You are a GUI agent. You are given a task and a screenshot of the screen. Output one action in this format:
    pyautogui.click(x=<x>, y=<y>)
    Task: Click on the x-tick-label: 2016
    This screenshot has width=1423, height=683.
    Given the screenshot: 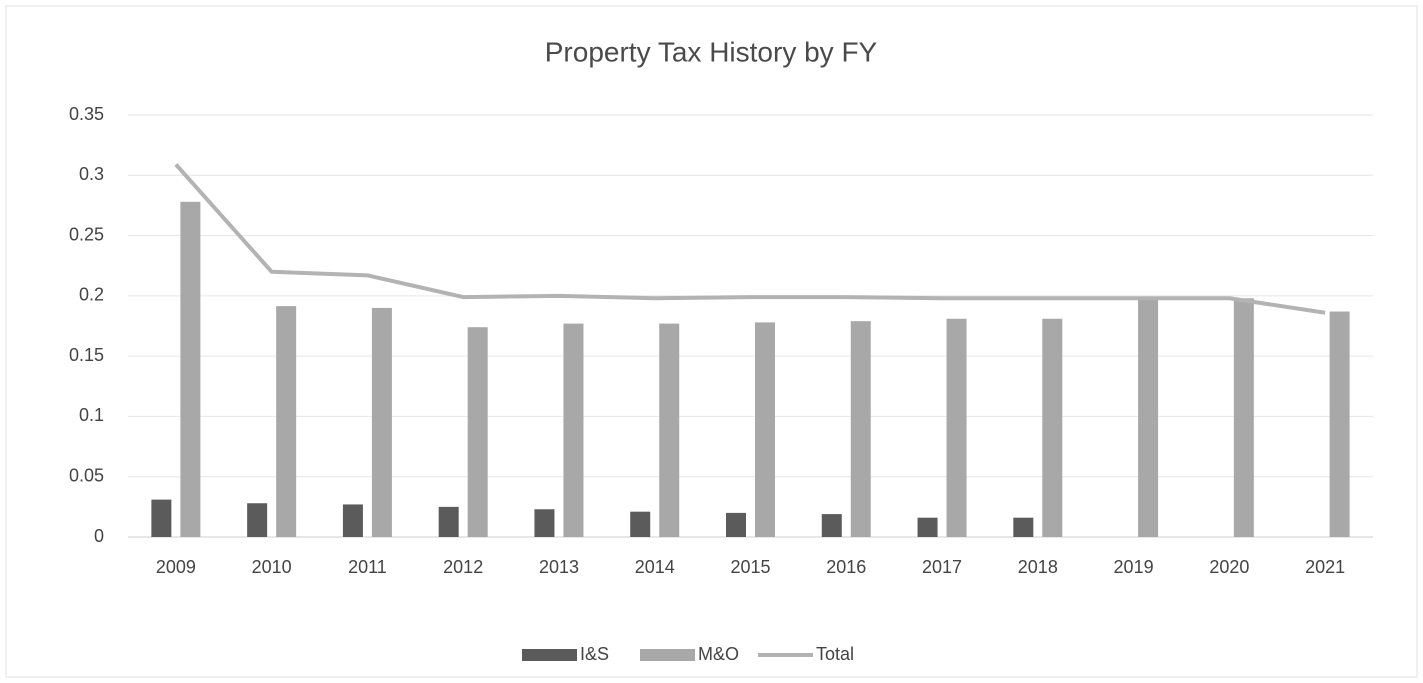 What is the action you would take?
    pyautogui.click(x=846, y=567)
    